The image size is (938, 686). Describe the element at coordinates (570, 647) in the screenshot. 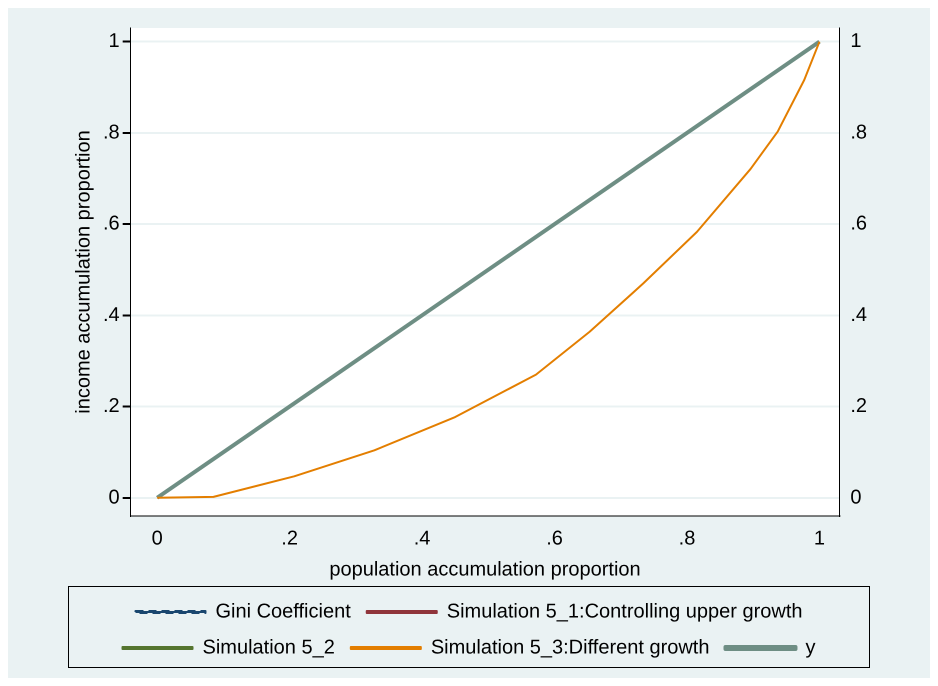

I see `legend-label: Simulation 5_3:Different growth` at that location.